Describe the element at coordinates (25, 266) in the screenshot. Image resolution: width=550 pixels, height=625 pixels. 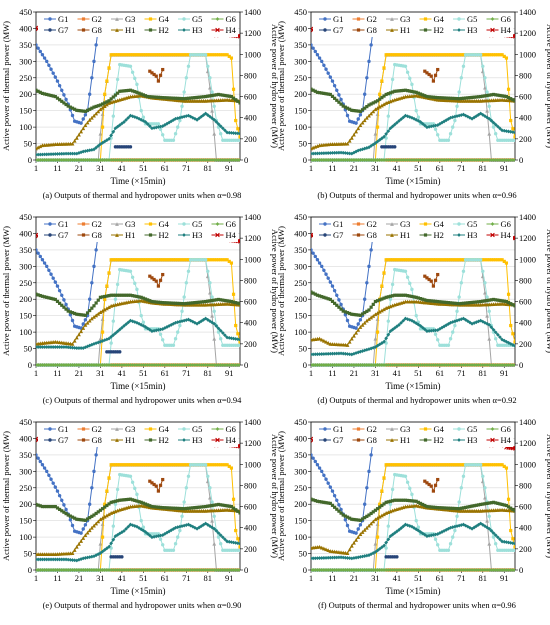
I see `y-tick-label: 300` at that location.